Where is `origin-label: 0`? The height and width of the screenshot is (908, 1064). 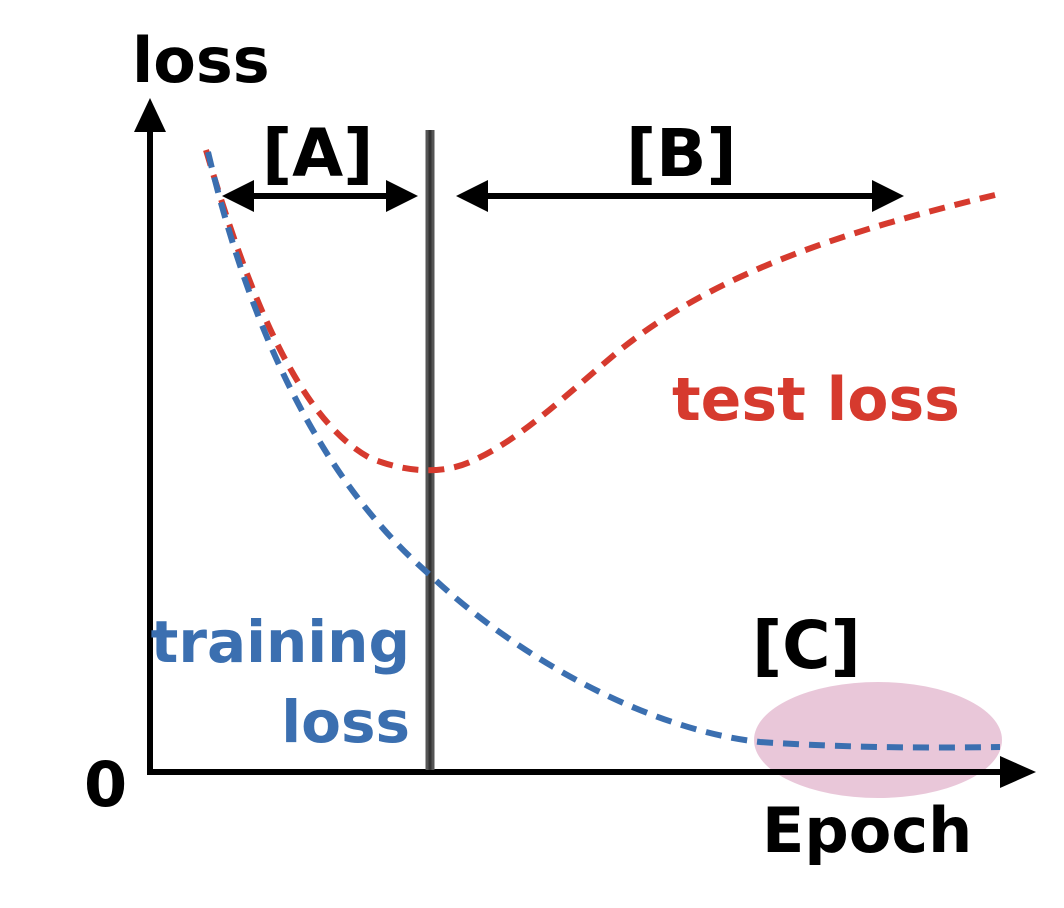 origin-label: 0 is located at coordinates (105, 784).